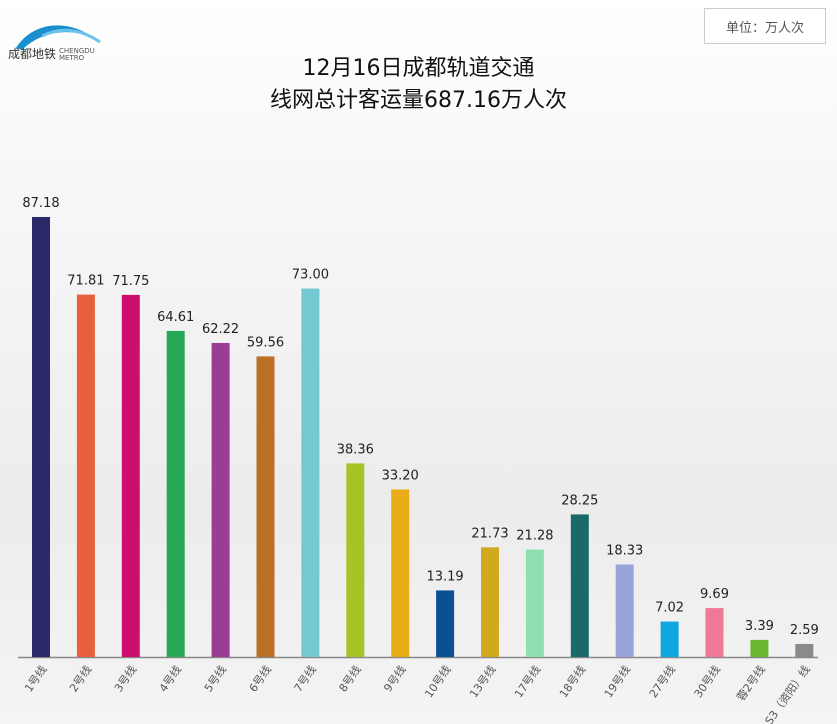  What do you see at coordinates (400, 475) in the screenshot?
I see `data-label: 33.20` at bounding box center [400, 475].